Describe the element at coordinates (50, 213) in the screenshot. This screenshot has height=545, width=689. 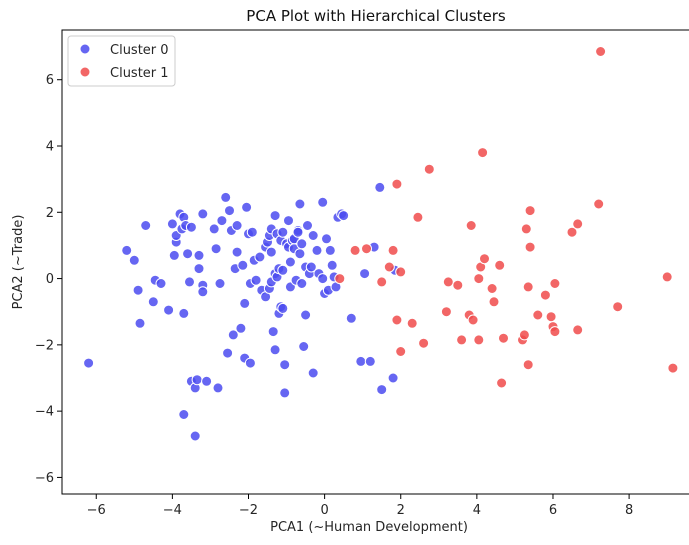
I see `y-tick-label: 2` at that location.